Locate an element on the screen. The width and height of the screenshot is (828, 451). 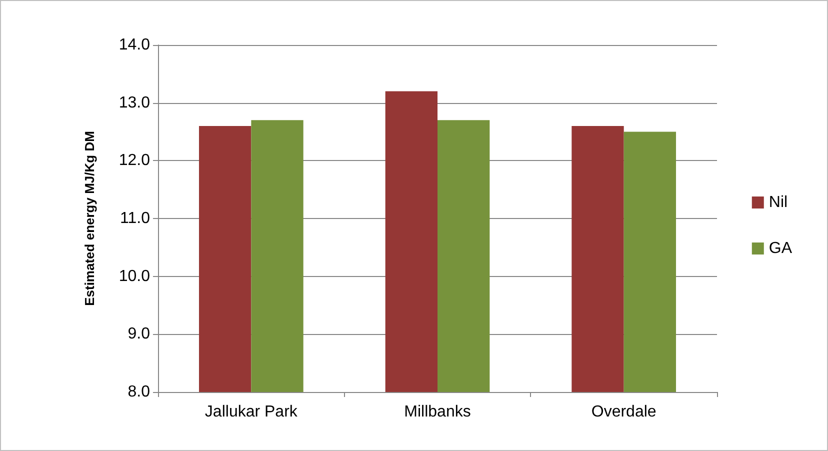
x-tick-label: Jallukar Park is located at coordinates (251, 412).